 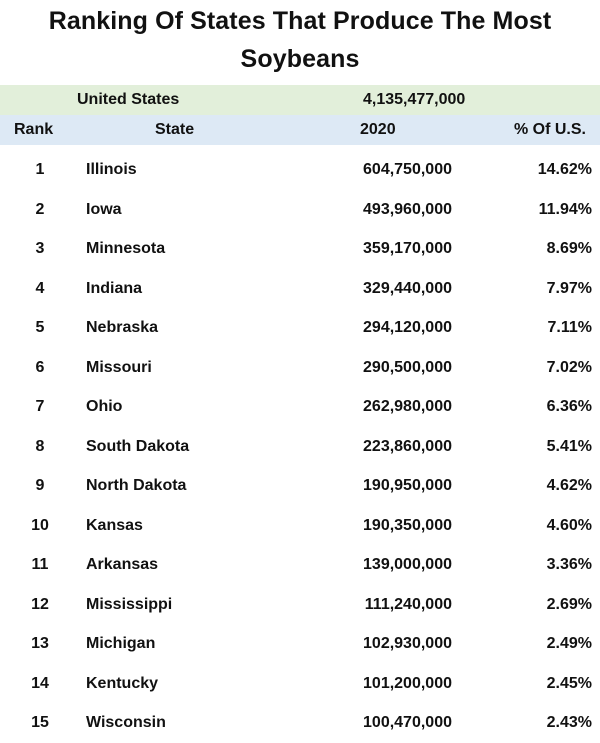 I want to click on amount-cell: 190,350,000, so click(x=407, y=525).